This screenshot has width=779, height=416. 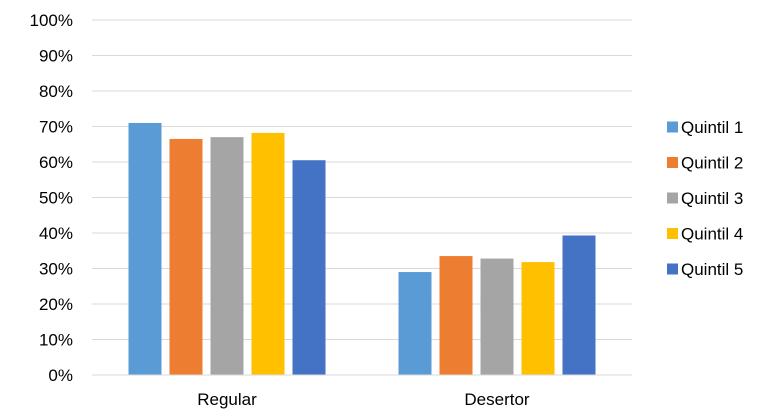 What do you see at coordinates (227, 399) in the screenshot?
I see `x-category-label: Regular` at bounding box center [227, 399].